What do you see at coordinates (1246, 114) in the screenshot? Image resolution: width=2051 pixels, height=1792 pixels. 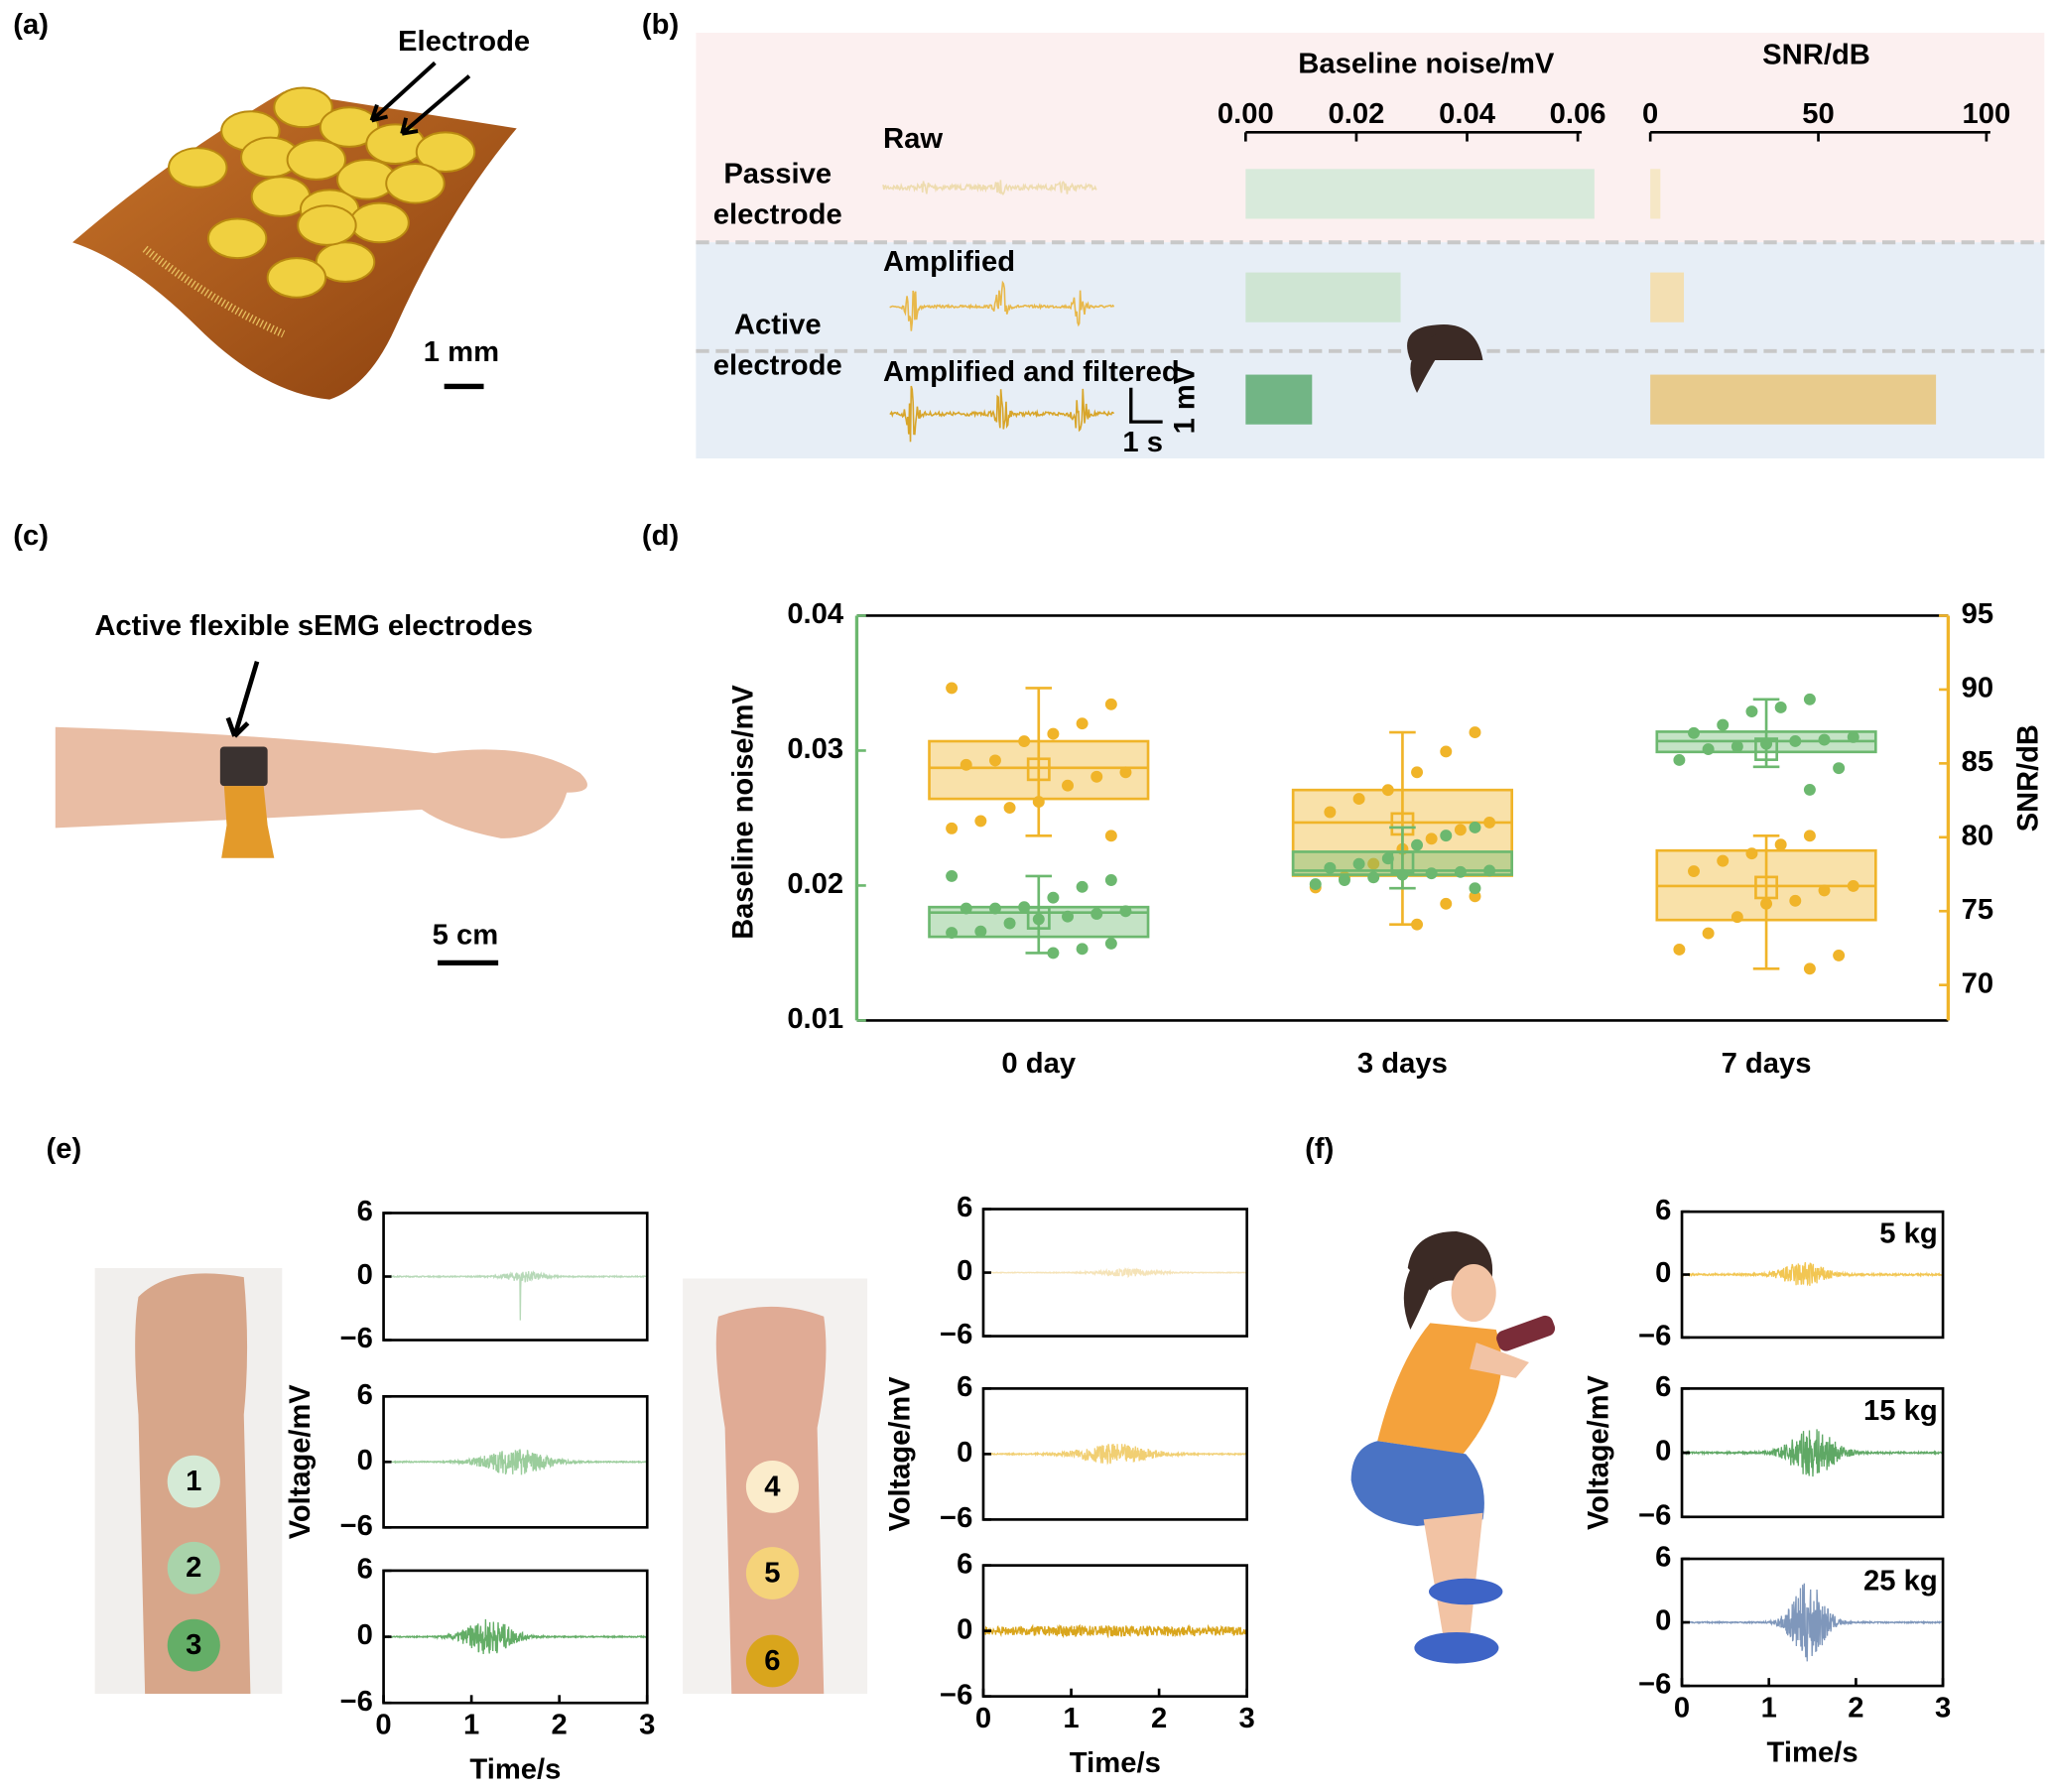 I see `x-tick-label: 0.00` at bounding box center [1246, 114].